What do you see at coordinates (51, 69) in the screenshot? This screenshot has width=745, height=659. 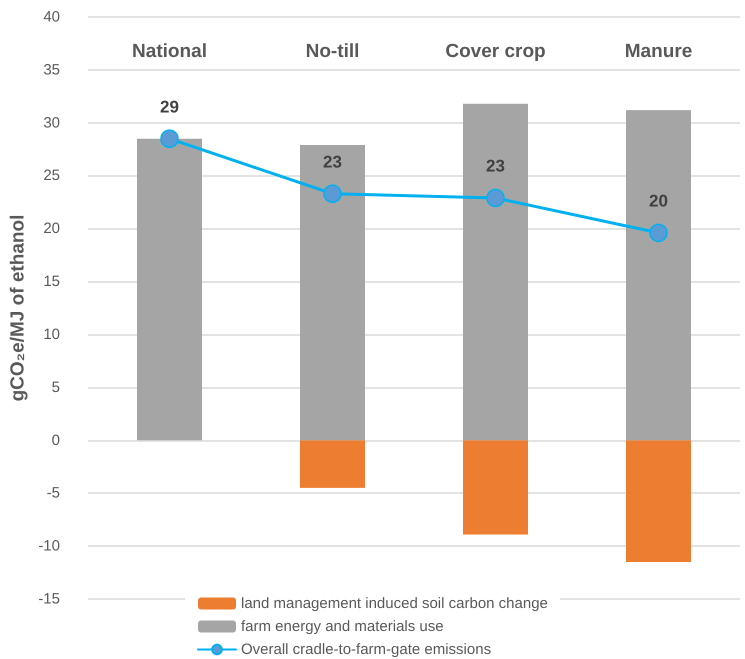 I see `y-tick-label: 35` at bounding box center [51, 69].